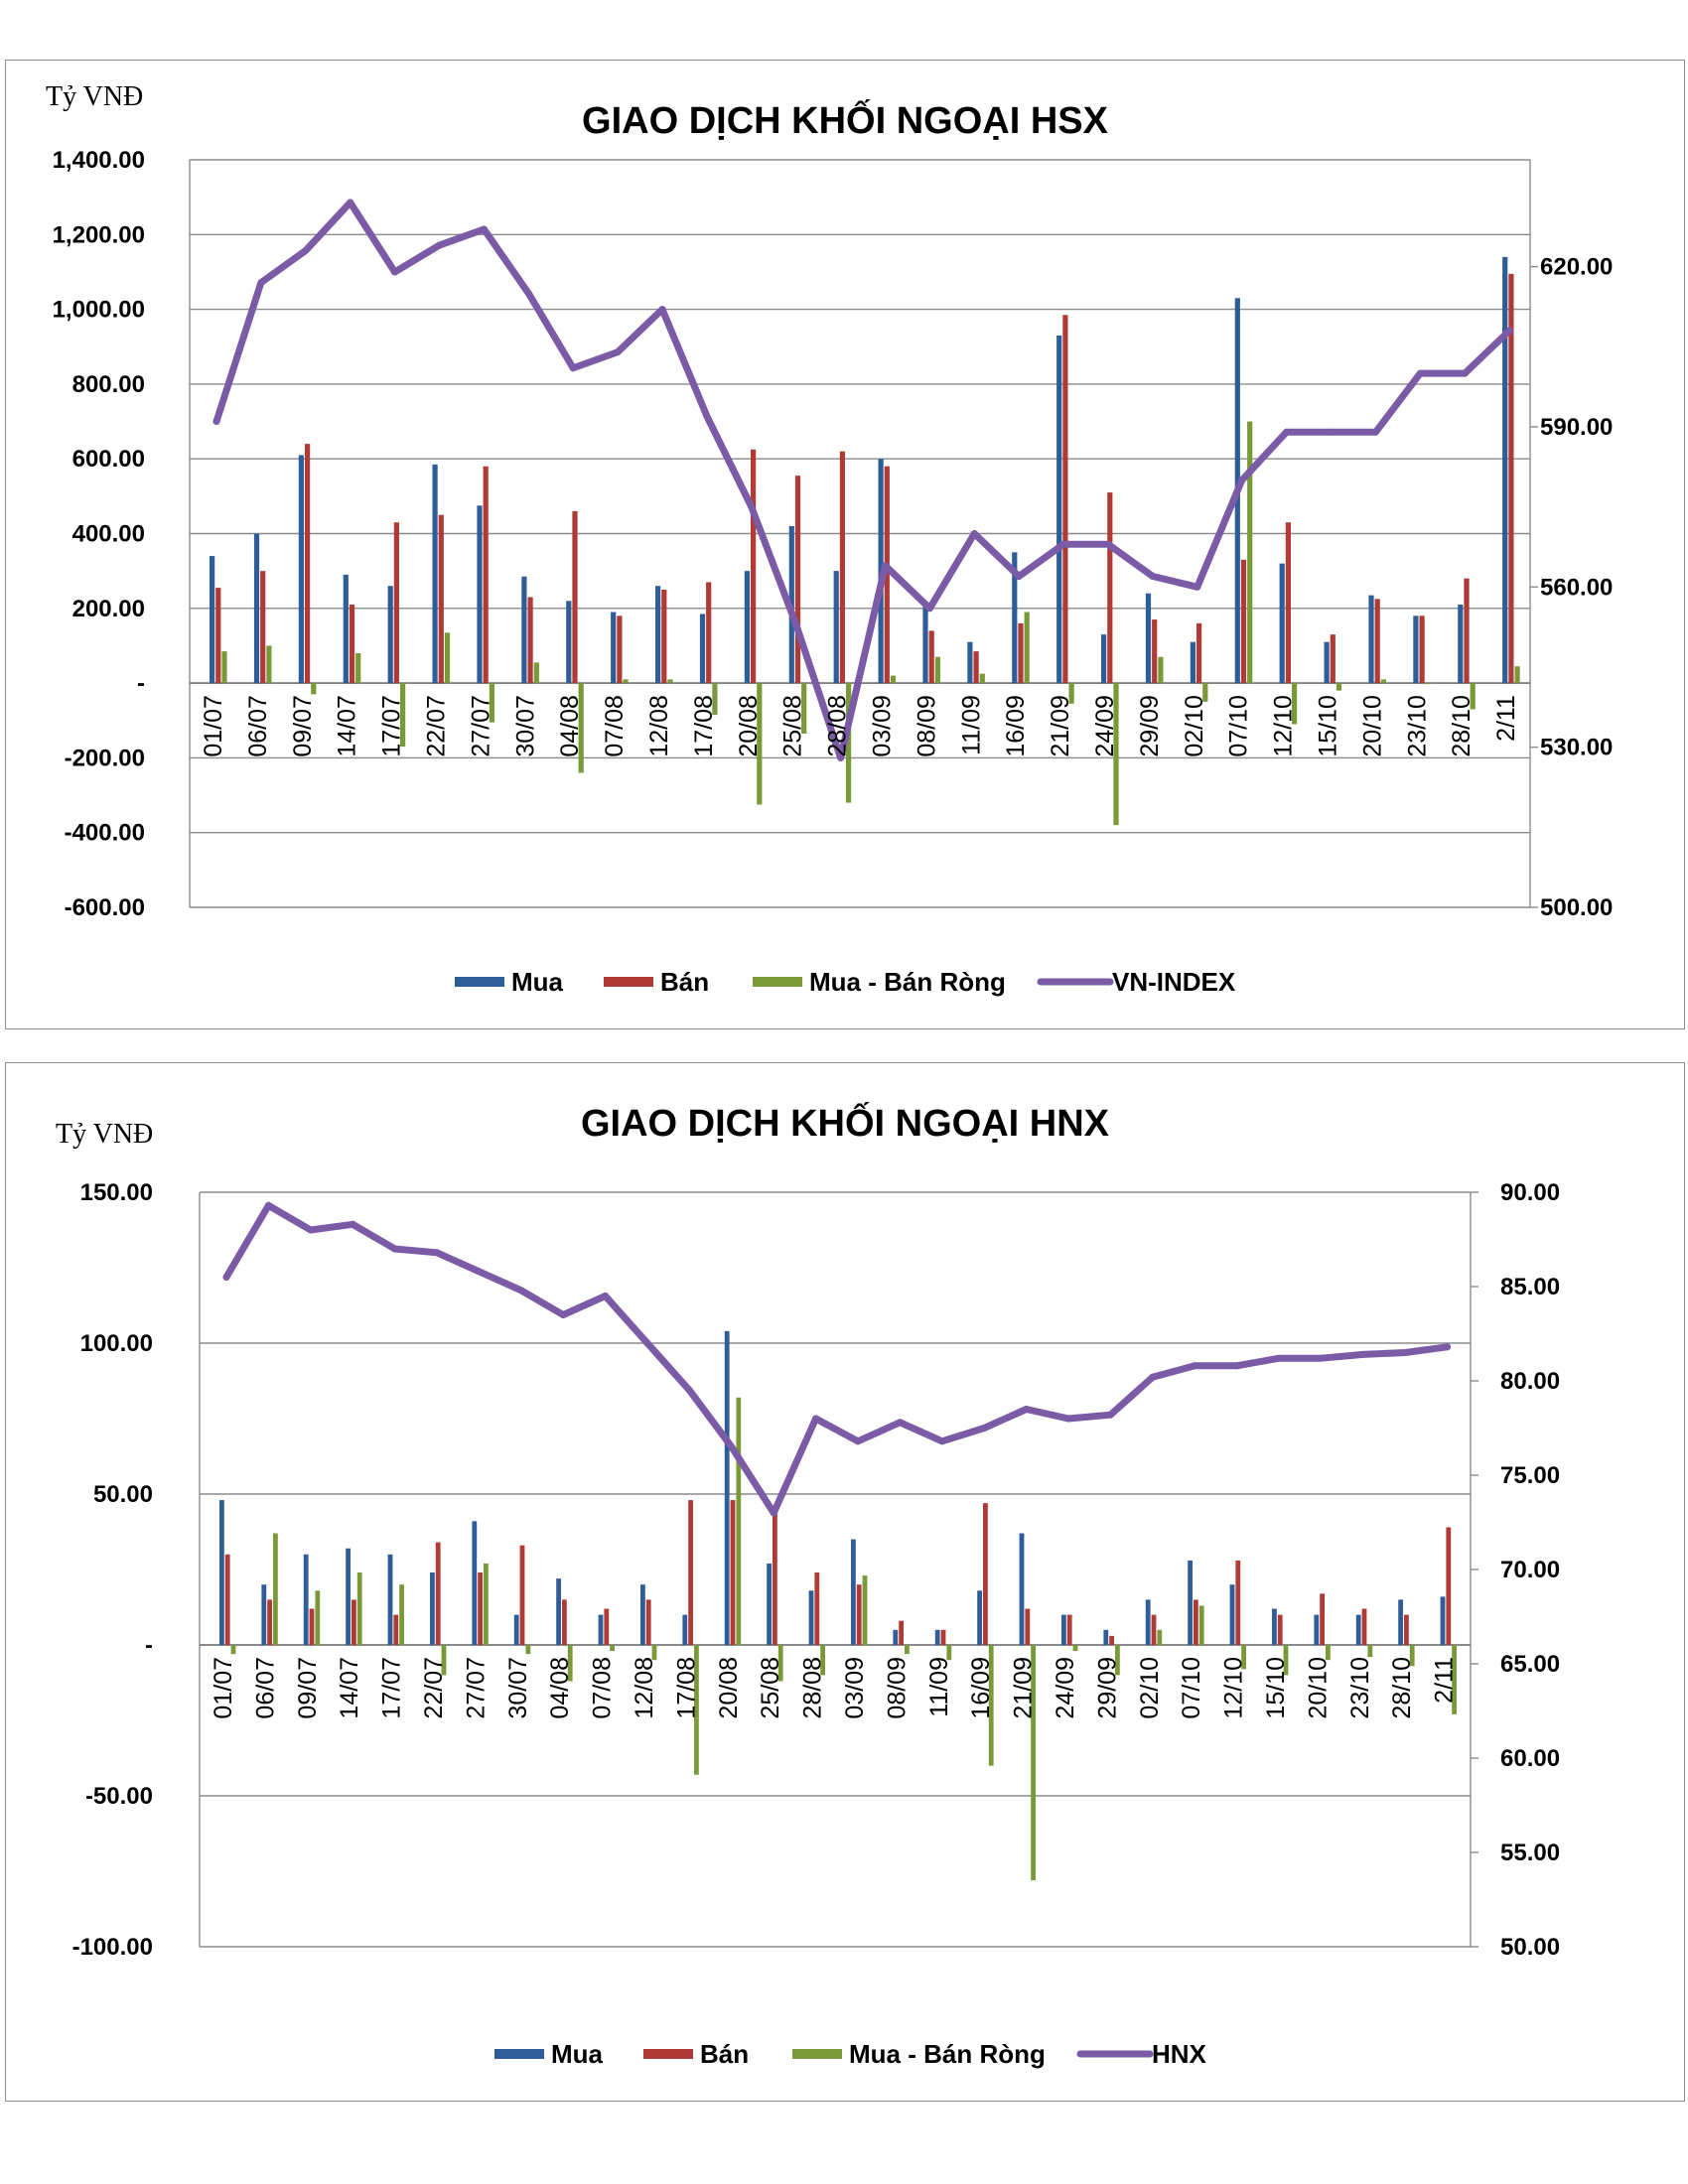 This screenshot has width=1688, height=2184. What do you see at coordinates (1576, 267) in the screenshot?
I see `right-axis-tick-label: 620.00` at bounding box center [1576, 267].